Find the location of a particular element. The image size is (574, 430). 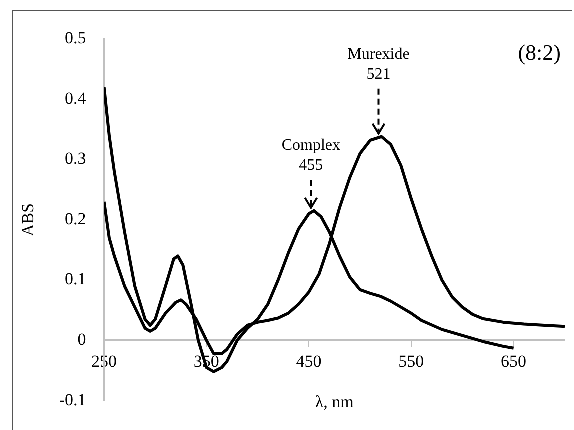

y-tick-label: -0.1 is located at coordinates (72, 400).